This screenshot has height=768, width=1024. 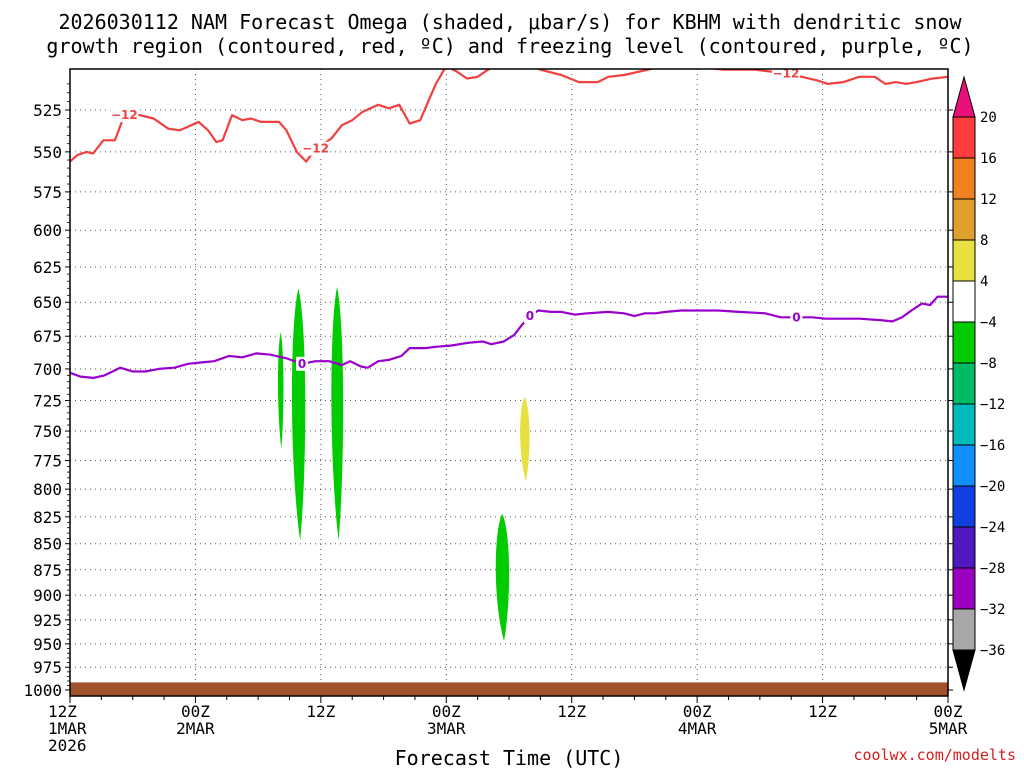 What do you see at coordinates (403, 463) in the screenshot?
I see `omega-shading` at bounding box center [403, 463].